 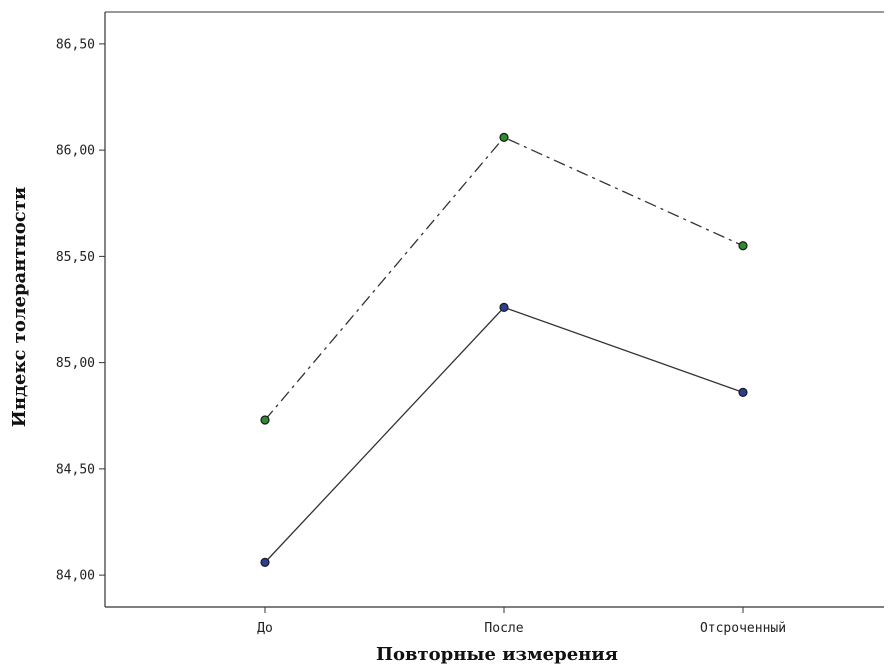 What do you see at coordinates (75, 576) in the screenshot?
I see `y-tick-label: 84,00` at bounding box center [75, 576].